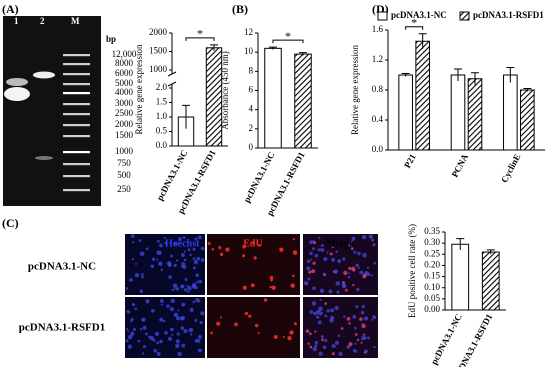  What do you see at coordinates (460, 165) in the screenshot?
I see `x-tick-label: PCNA` at bounding box center [460, 165].